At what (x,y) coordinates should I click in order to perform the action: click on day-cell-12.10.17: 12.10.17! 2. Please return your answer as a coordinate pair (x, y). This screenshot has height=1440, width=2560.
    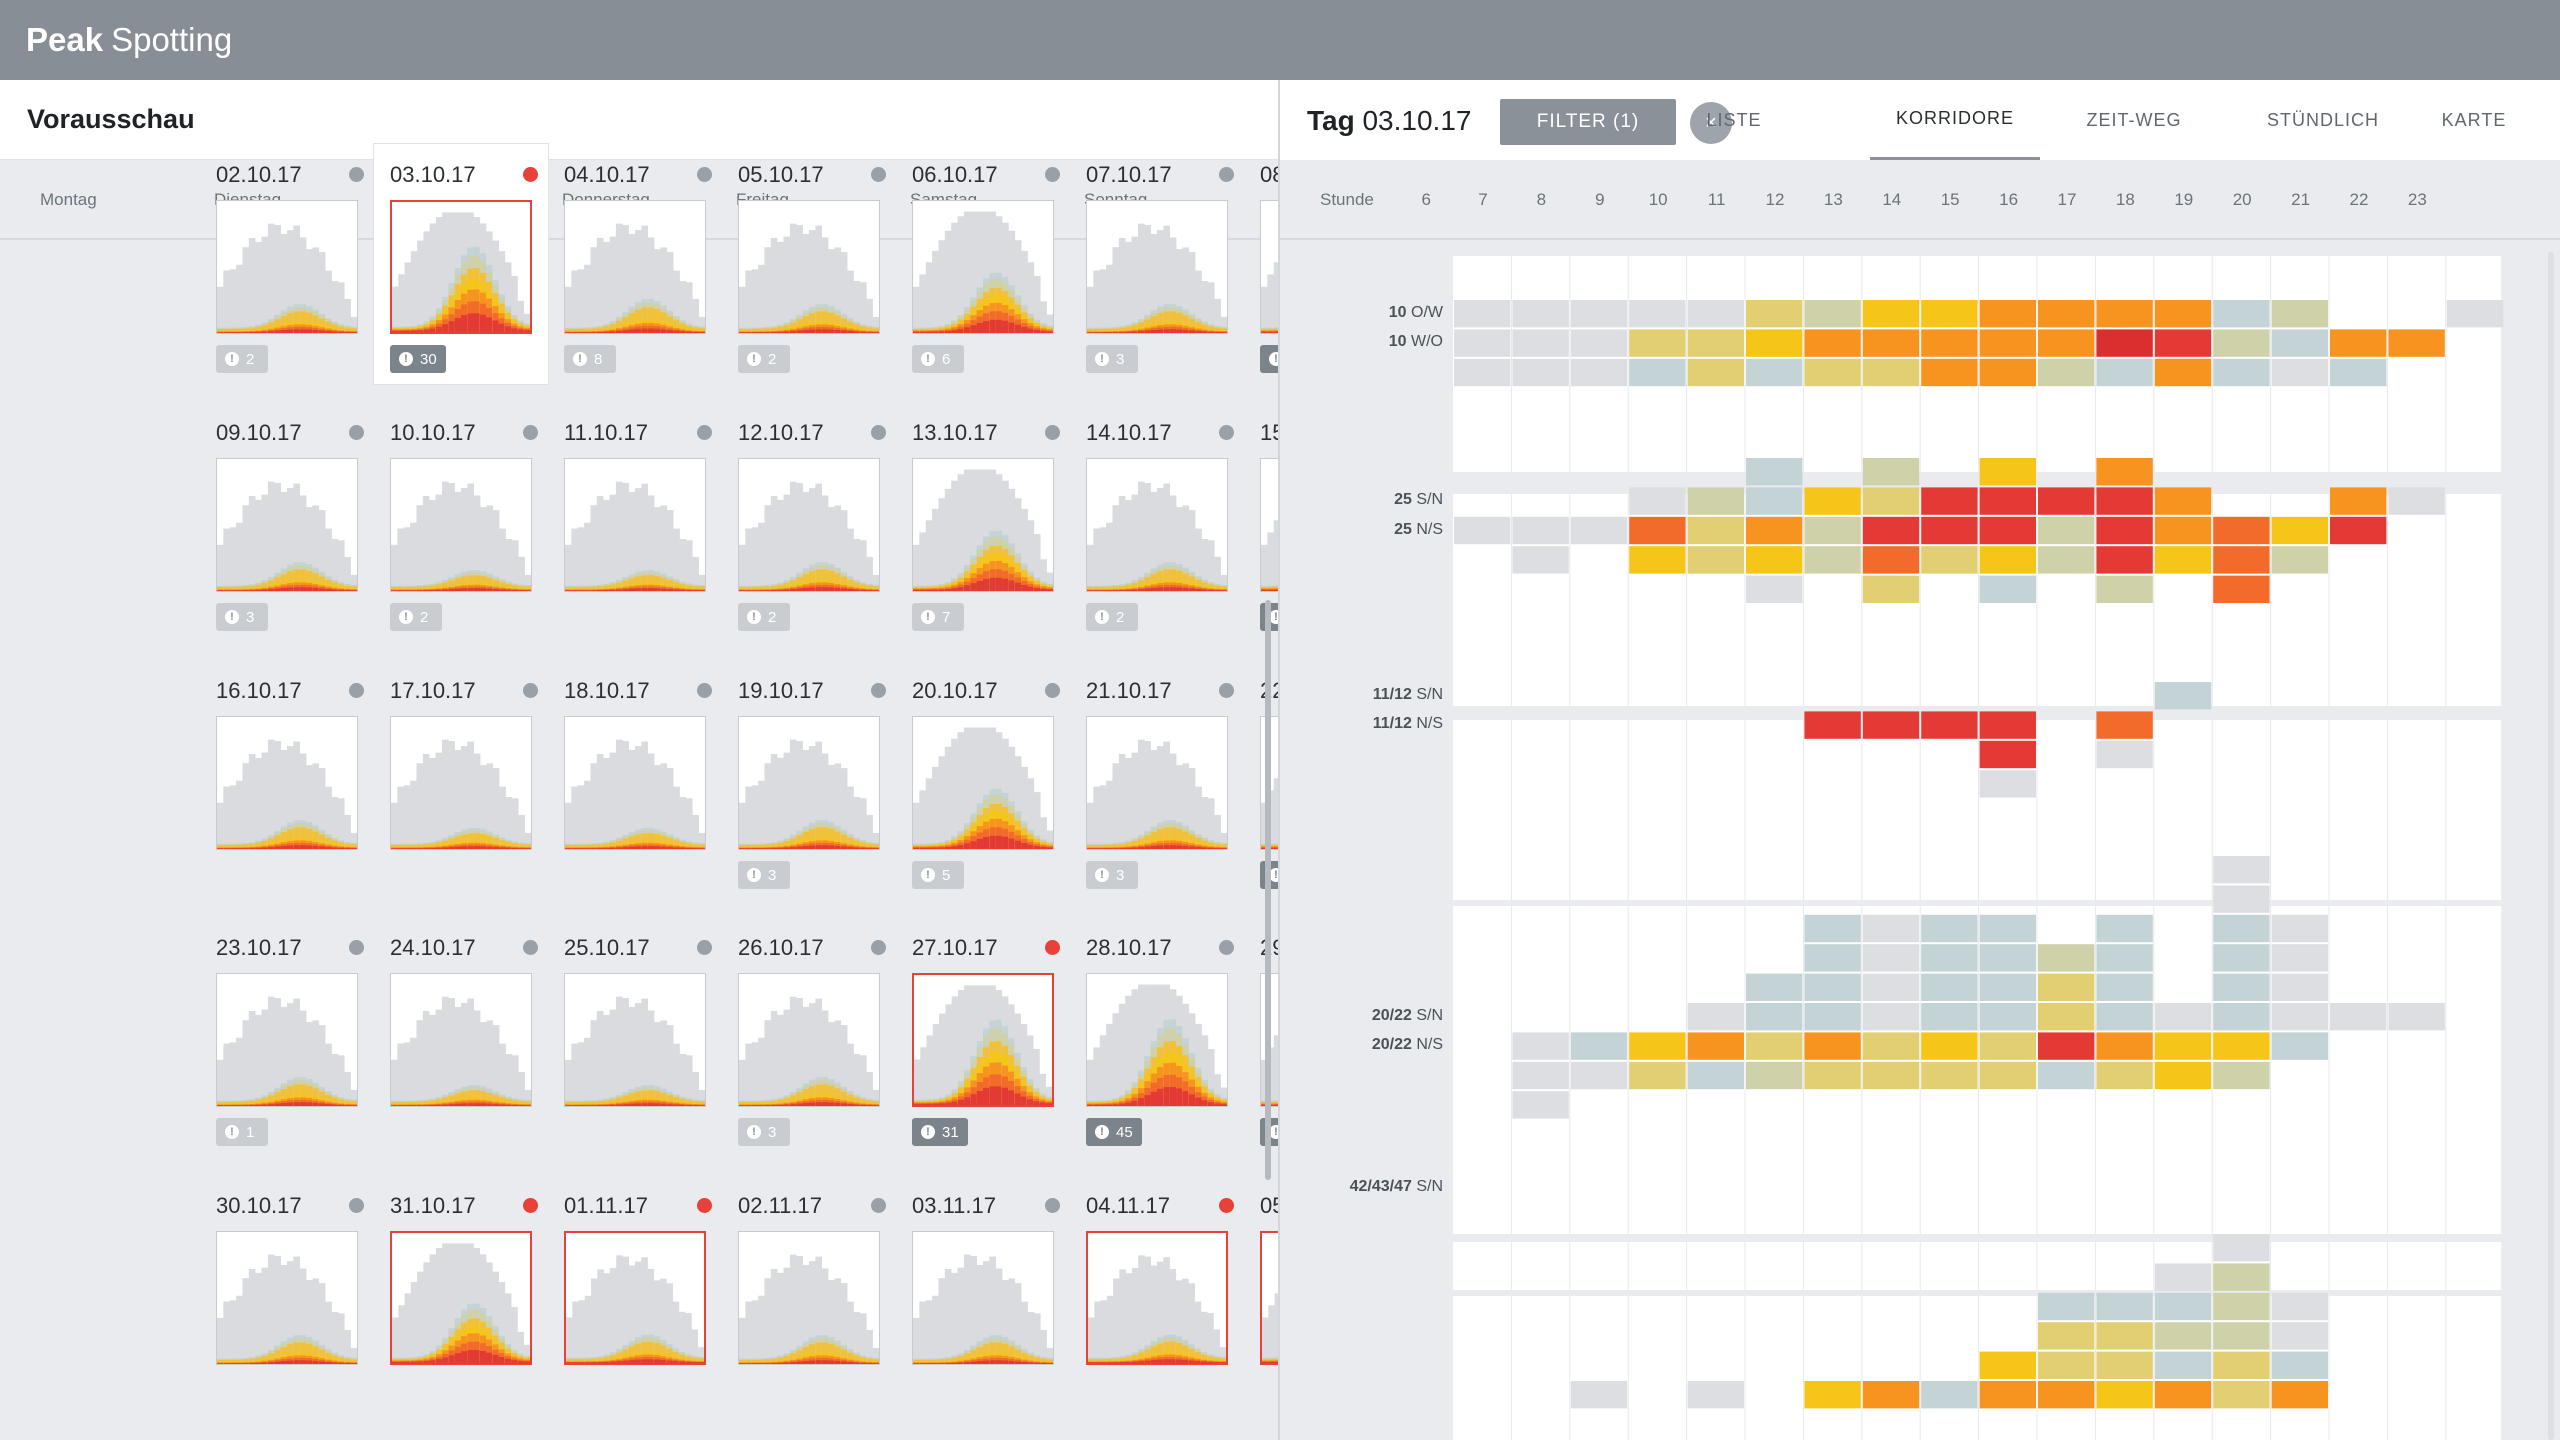
    Looking at the image, I should click on (809, 522).